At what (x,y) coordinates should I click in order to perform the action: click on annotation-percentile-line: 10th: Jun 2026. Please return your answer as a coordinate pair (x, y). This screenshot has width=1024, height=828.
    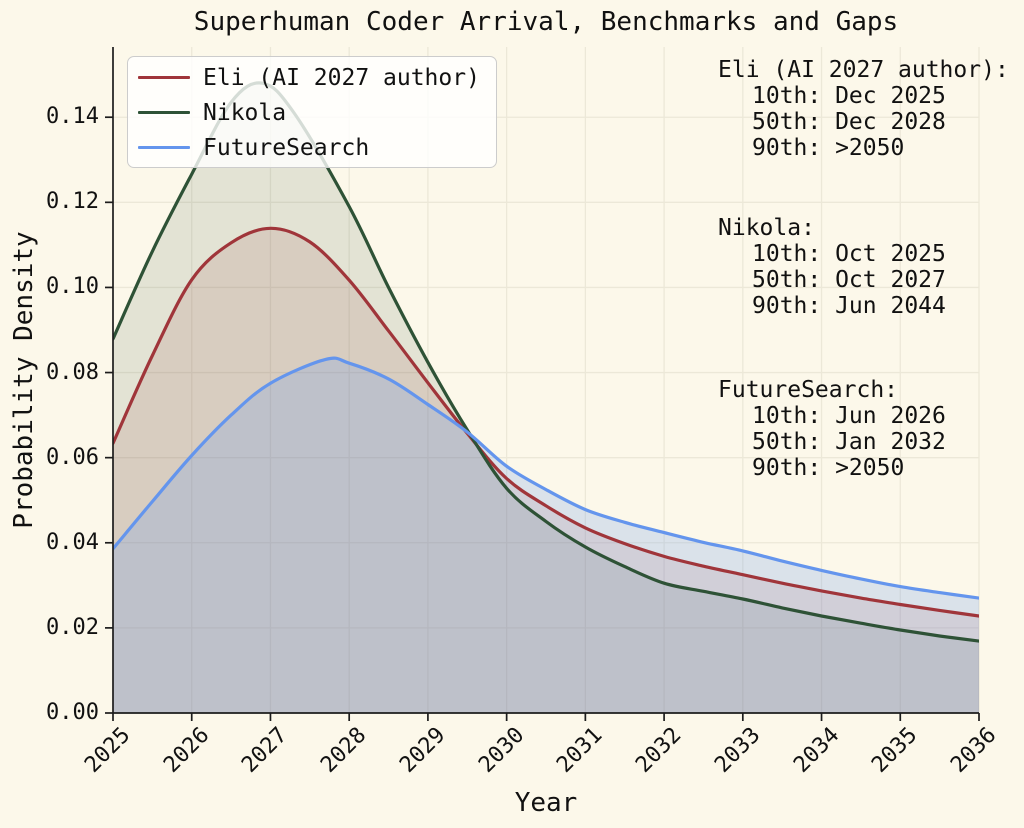
    Looking at the image, I should click on (849, 416).